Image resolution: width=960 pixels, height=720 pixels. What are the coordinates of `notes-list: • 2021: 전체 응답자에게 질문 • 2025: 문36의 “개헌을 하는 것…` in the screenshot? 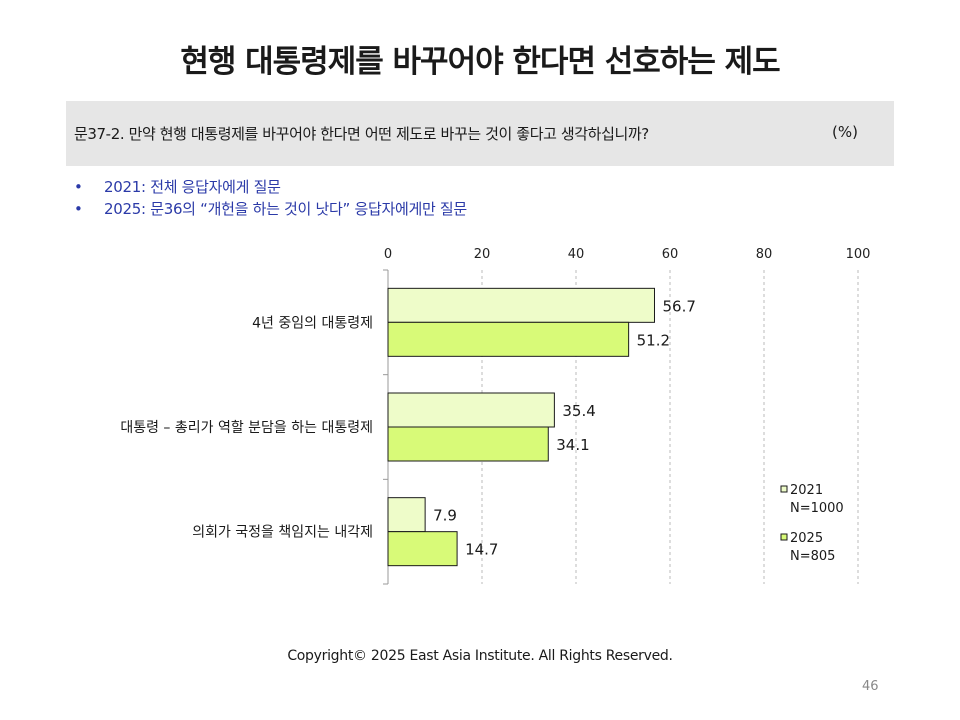 It's located at (270, 198).